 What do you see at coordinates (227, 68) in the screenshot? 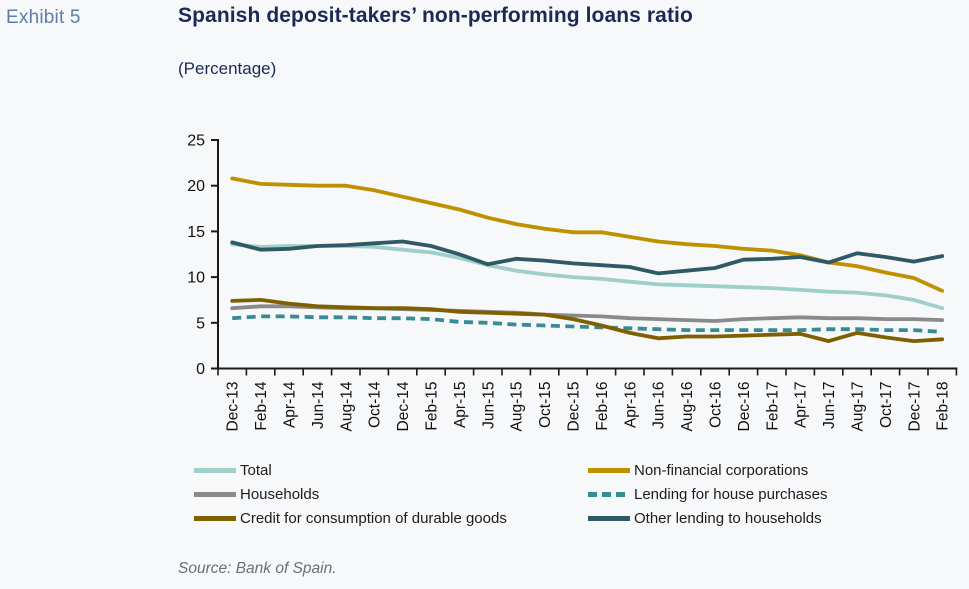
I see `chart-subtitle: (Percentage)` at bounding box center [227, 68].